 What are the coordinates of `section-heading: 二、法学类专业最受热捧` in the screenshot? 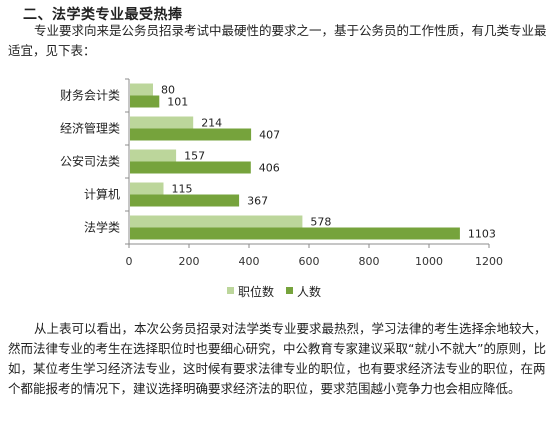 It's located at (103, 15).